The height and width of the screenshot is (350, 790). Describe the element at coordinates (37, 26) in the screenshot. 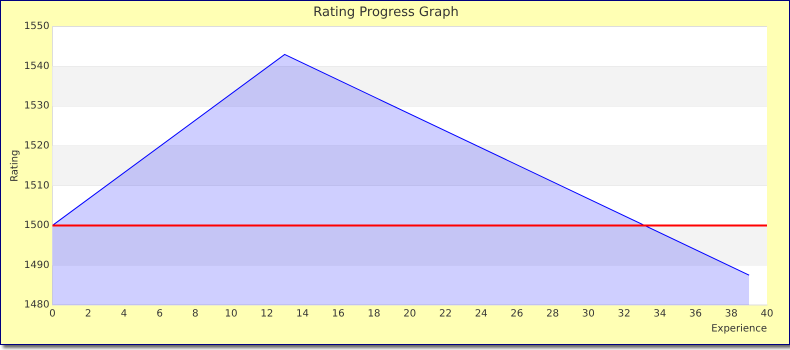

I see `y-tick-label: 1550` at that location.